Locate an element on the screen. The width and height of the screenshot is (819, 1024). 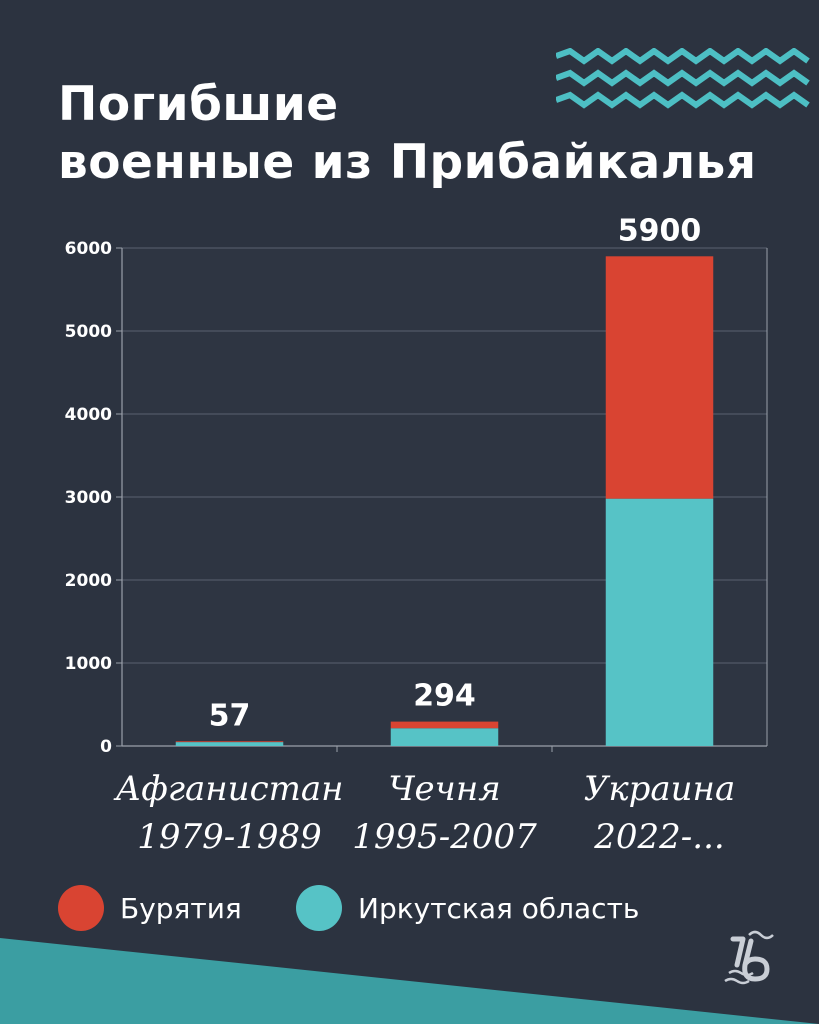
legend-item-buryatia: Бурятия is located at coordinates (150, 908).